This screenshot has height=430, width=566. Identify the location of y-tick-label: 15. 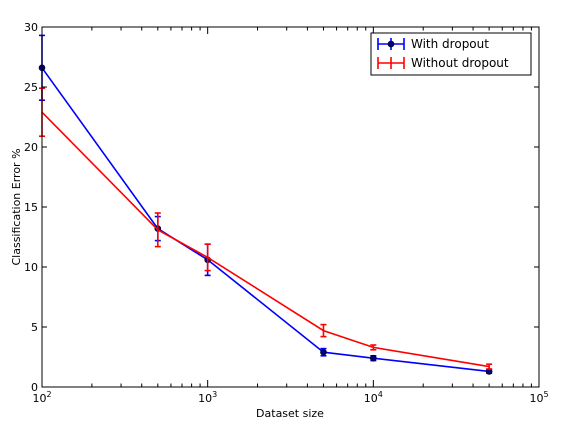
(31, 207).